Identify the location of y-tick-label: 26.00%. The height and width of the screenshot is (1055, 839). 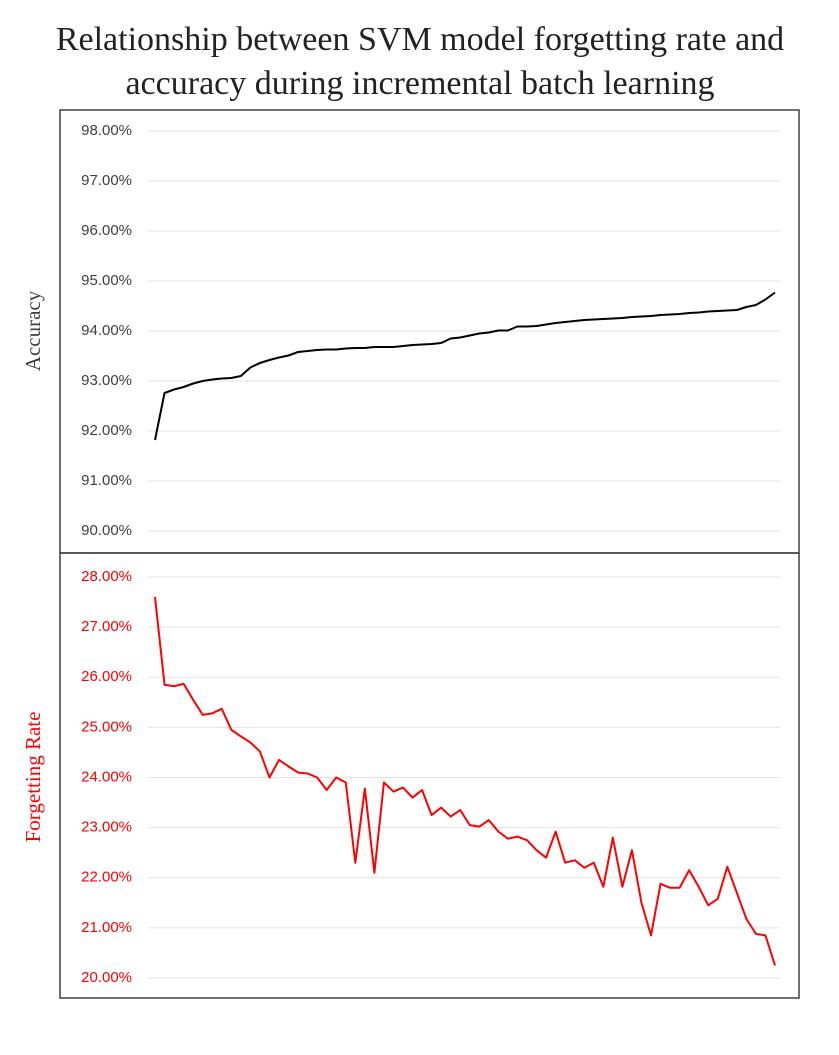
(106, 676).